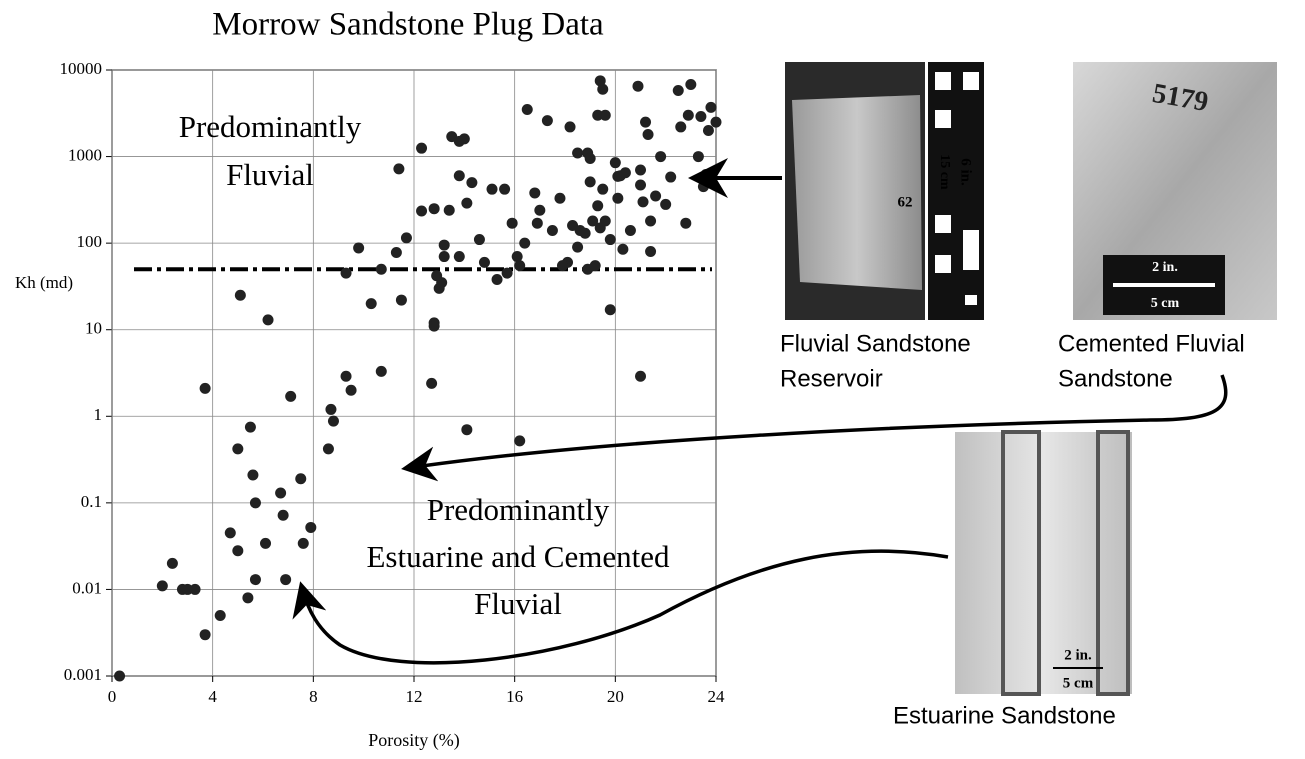 This screenshot has width=1305, height=759. I want to click on scale-bar, so click(1164, 285).